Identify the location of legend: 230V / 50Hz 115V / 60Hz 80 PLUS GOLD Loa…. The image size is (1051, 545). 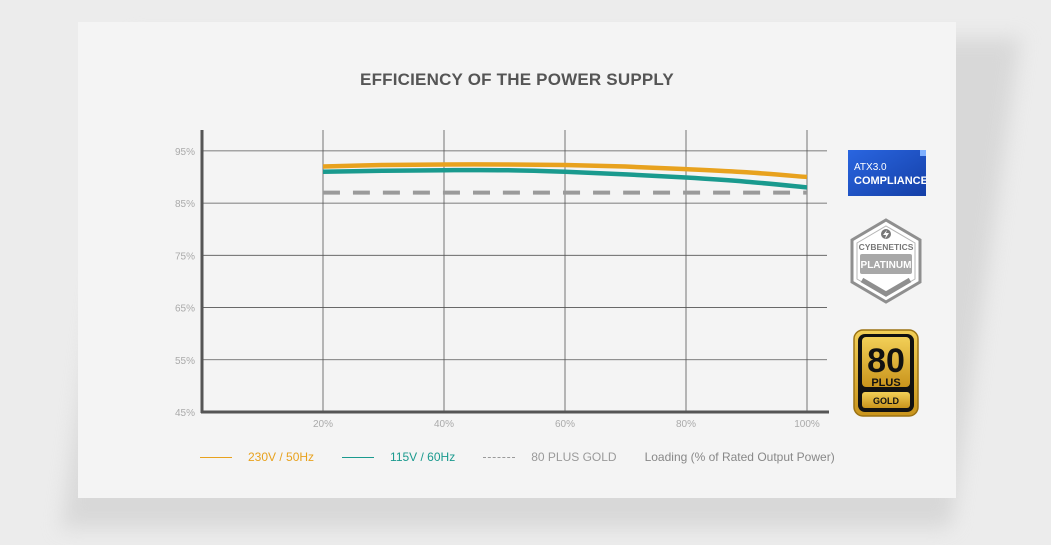
(531, 457).